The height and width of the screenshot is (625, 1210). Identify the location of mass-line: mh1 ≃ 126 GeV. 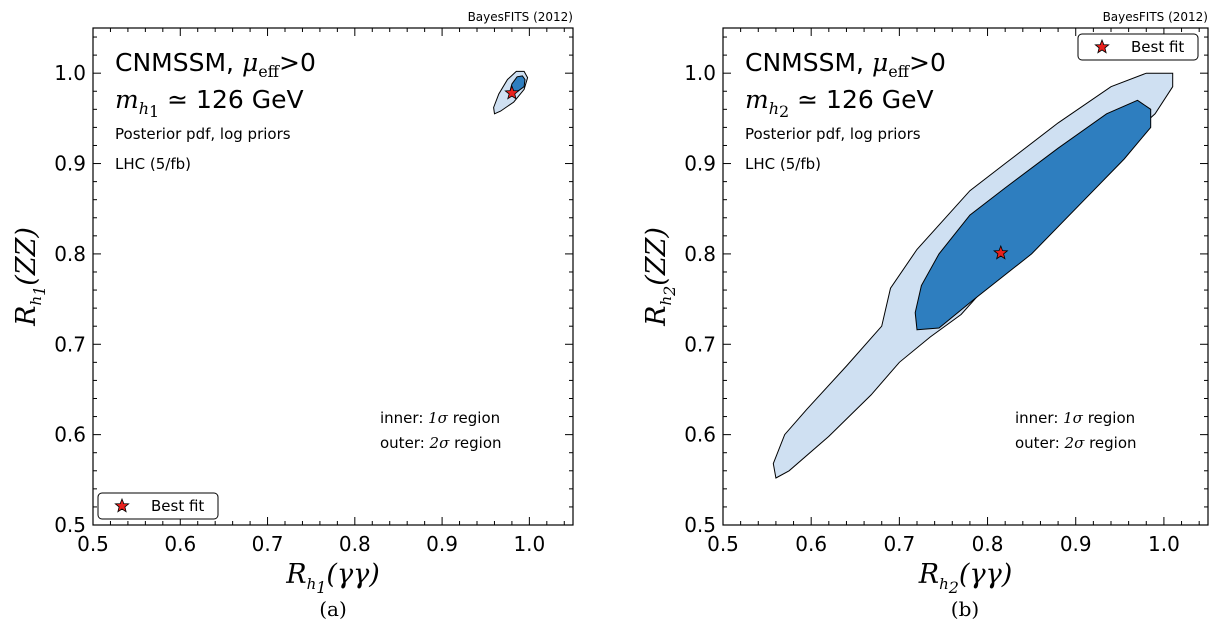
(209, 103).